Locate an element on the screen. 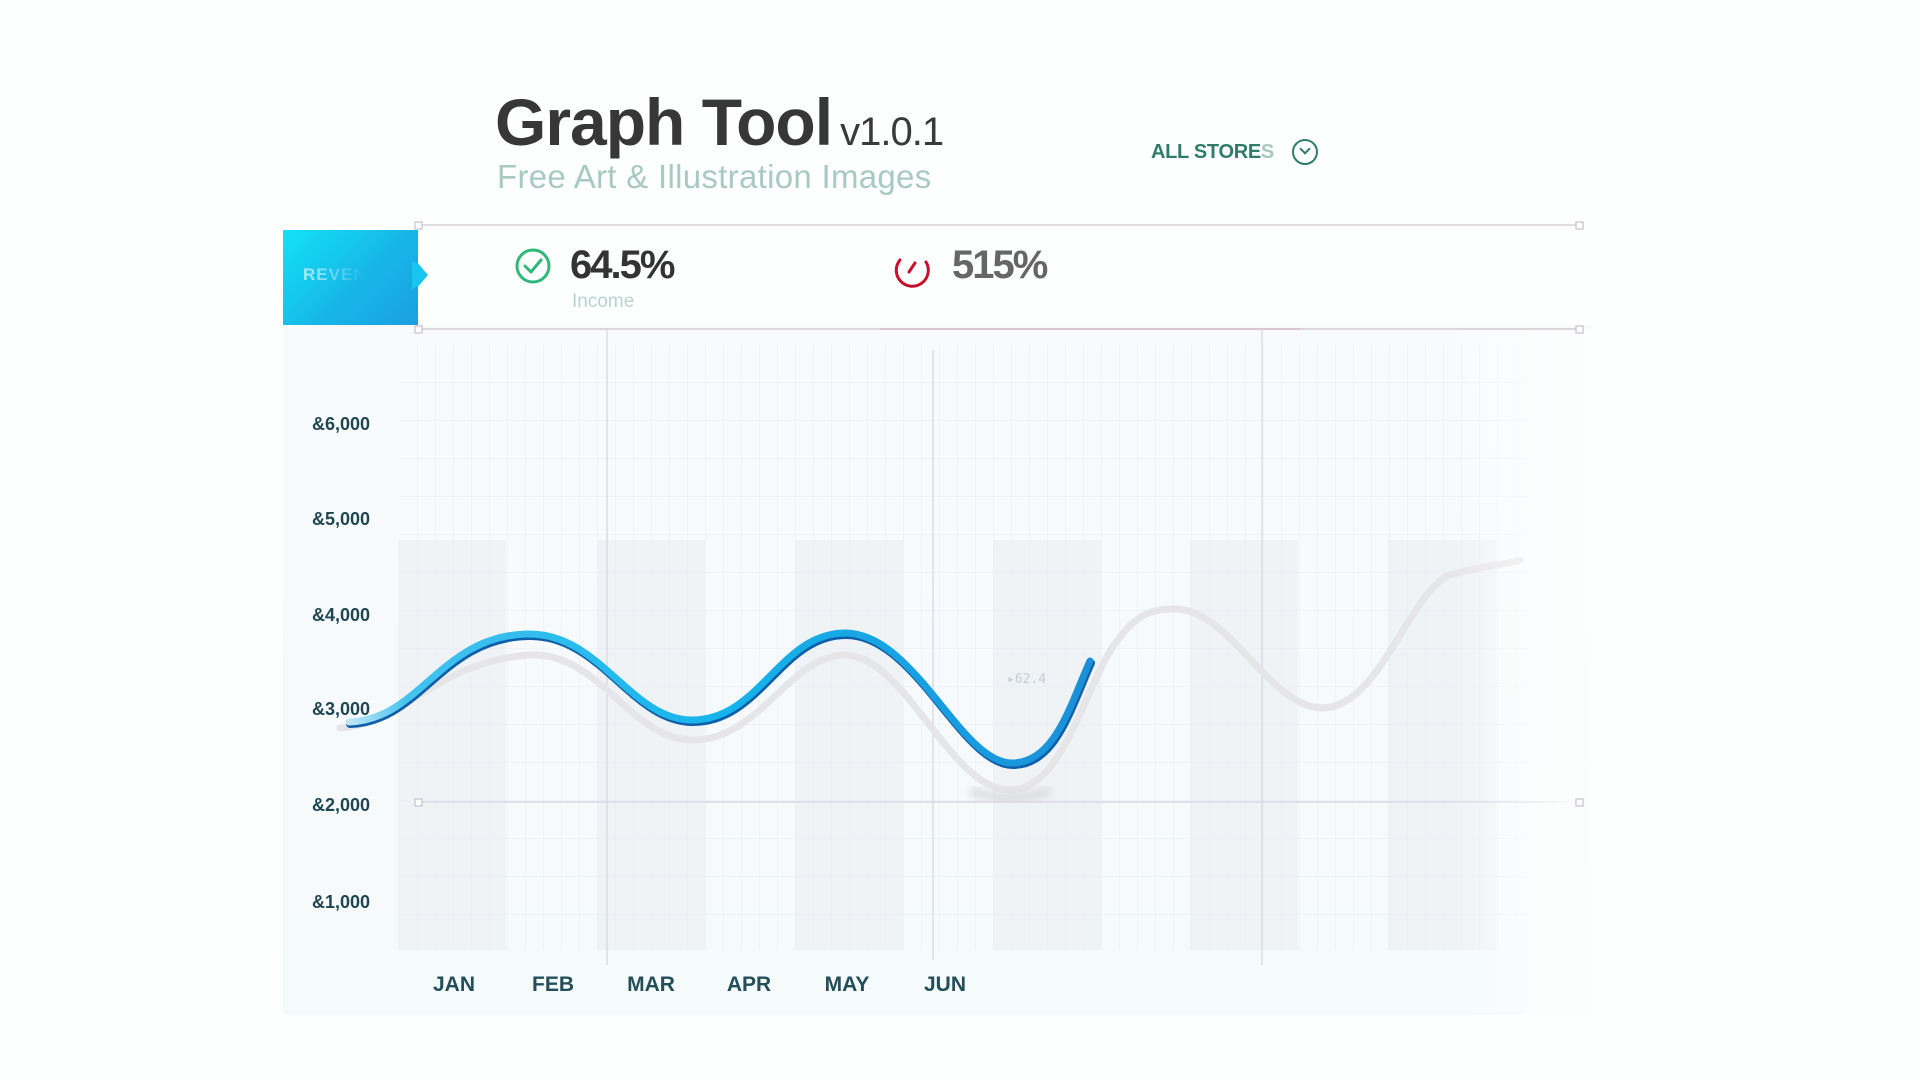  all-stores-dropdown: ALL STORES is located at coordinates (1234, 152).